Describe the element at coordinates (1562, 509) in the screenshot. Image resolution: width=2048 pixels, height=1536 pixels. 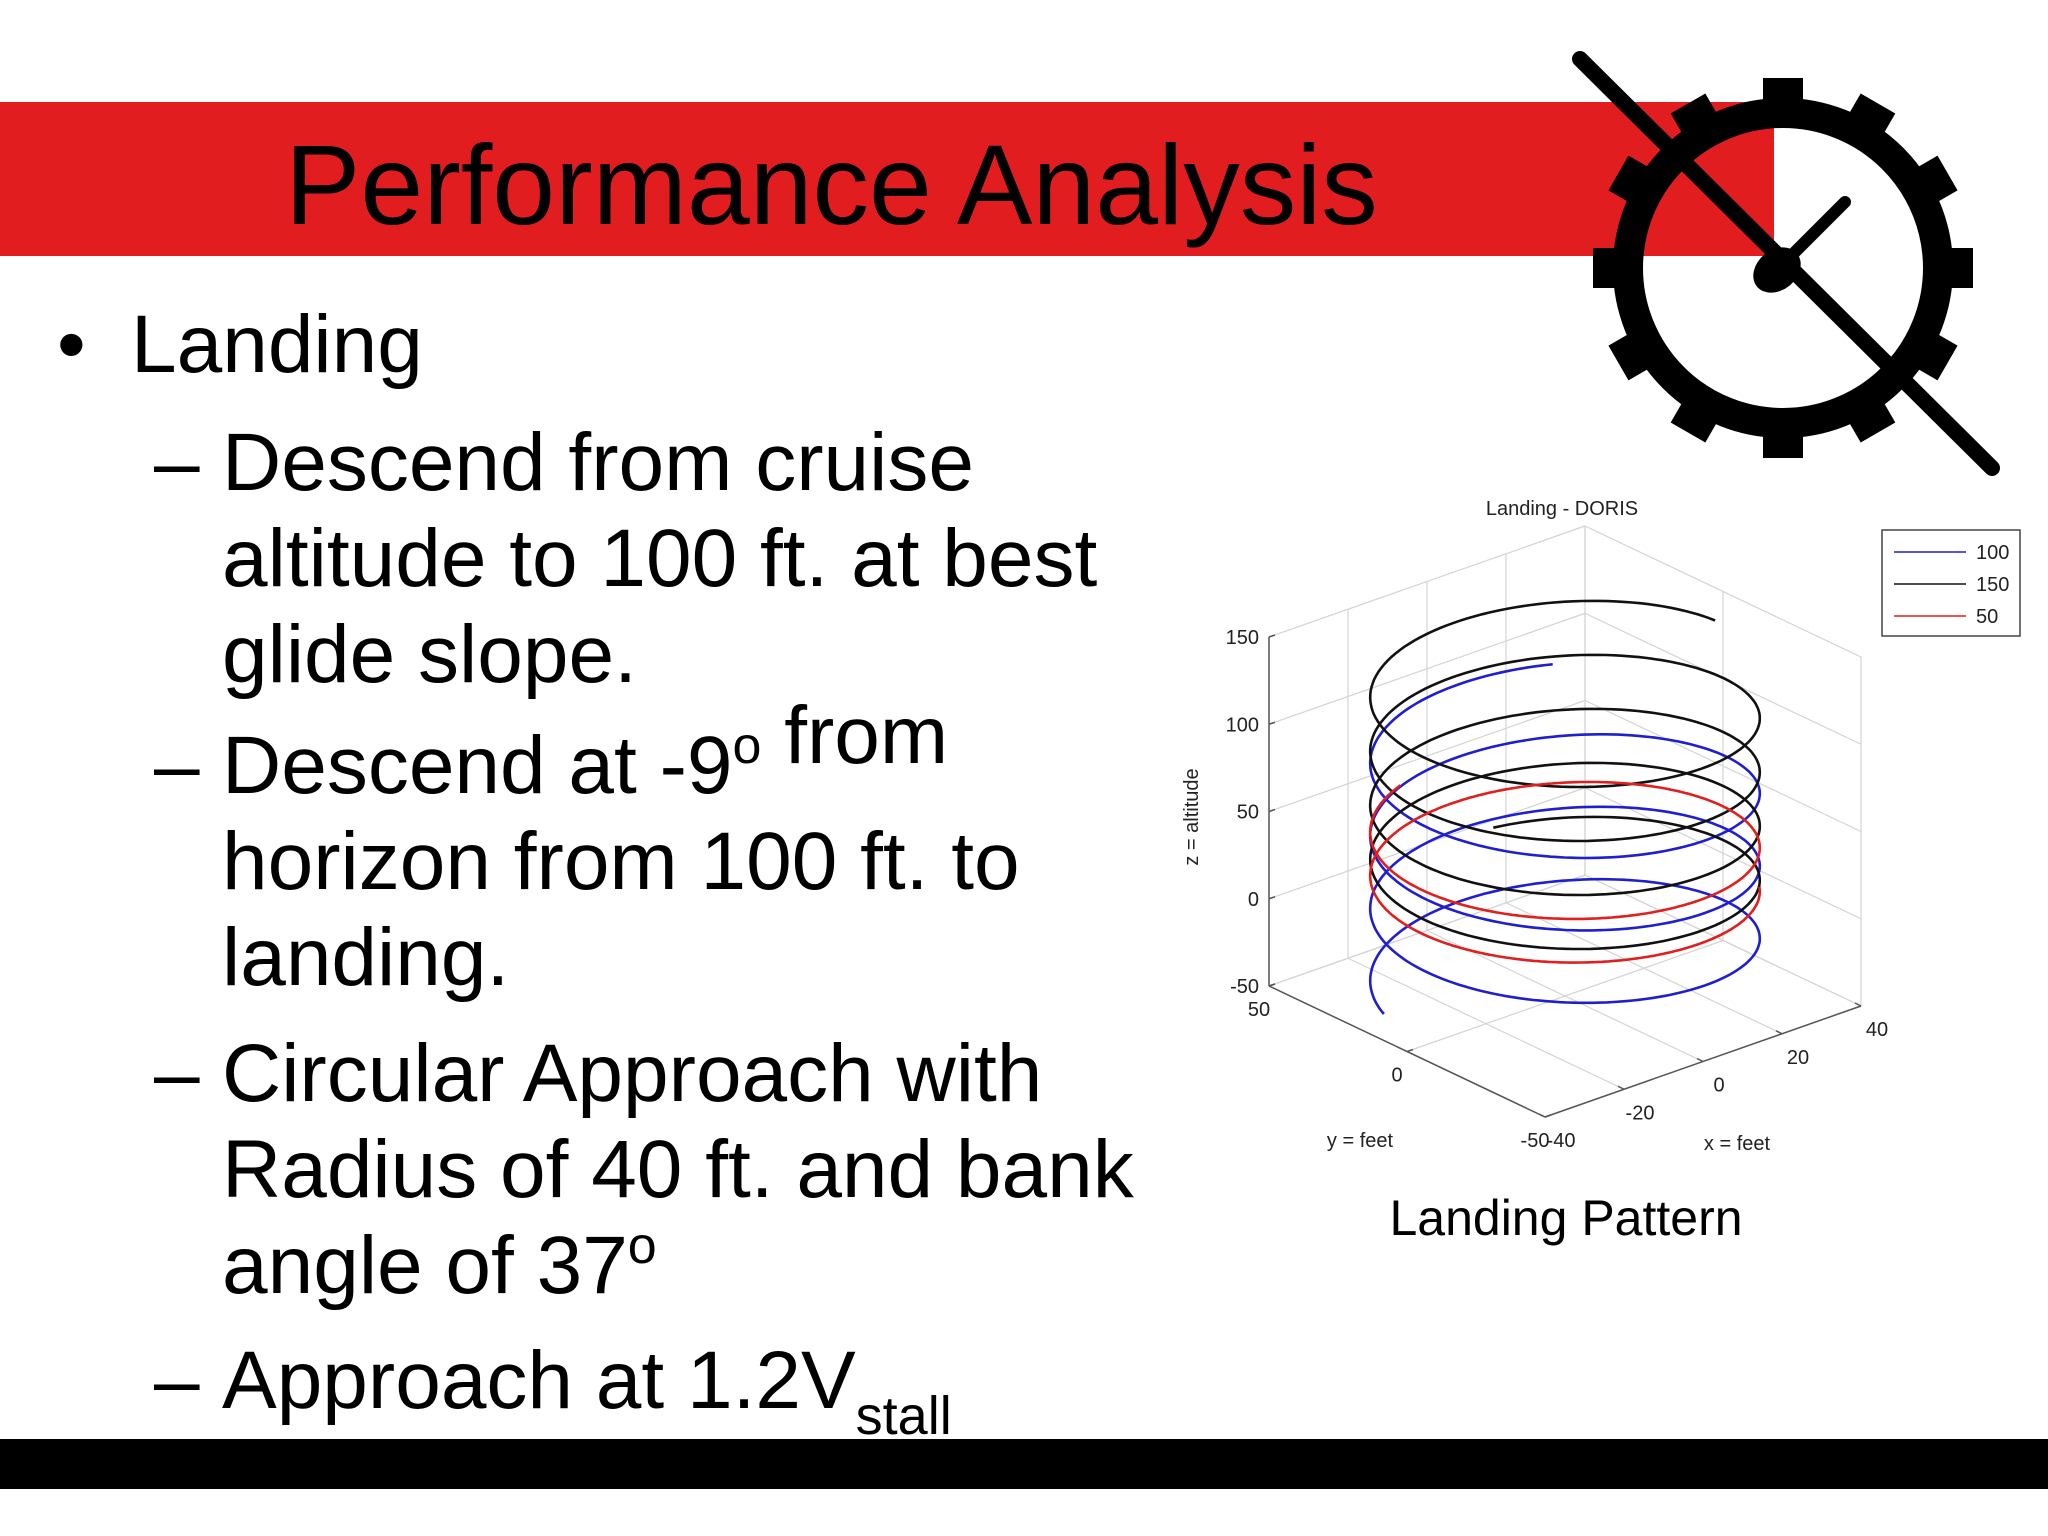
I see `chart-title: Landing - DORIS` at that location.